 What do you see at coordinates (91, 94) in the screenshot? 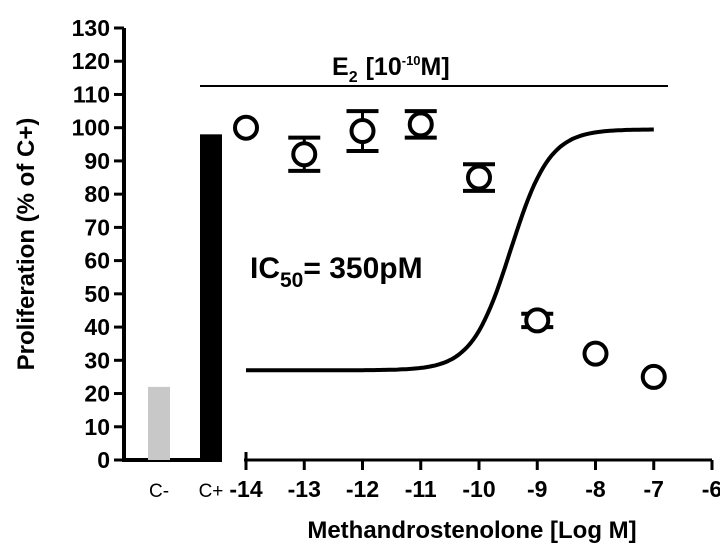
I see `y-tick-label: 110` at bounding box center [91, 94].